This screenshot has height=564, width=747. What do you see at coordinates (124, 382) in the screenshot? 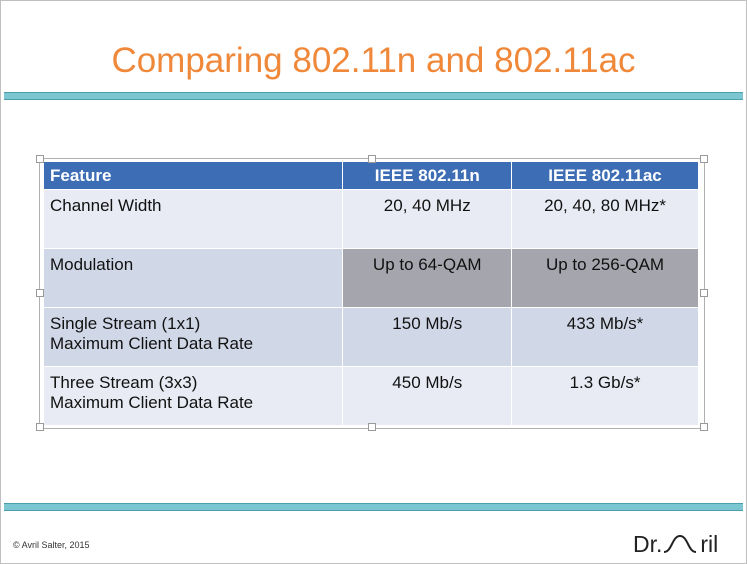
I see `cell-text: Three Stream (3x3)` at bounding box center [124, 382].